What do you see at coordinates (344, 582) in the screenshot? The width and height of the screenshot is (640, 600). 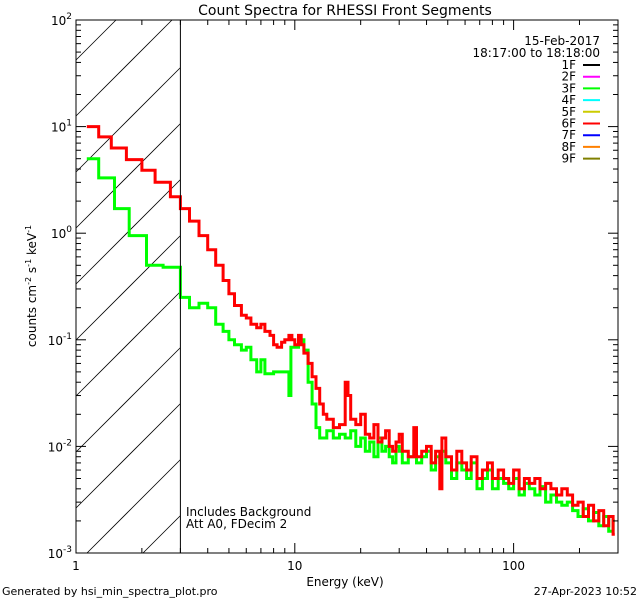 I see `x-axis-label: Energy (keV)` at bounding box center [344, 582].